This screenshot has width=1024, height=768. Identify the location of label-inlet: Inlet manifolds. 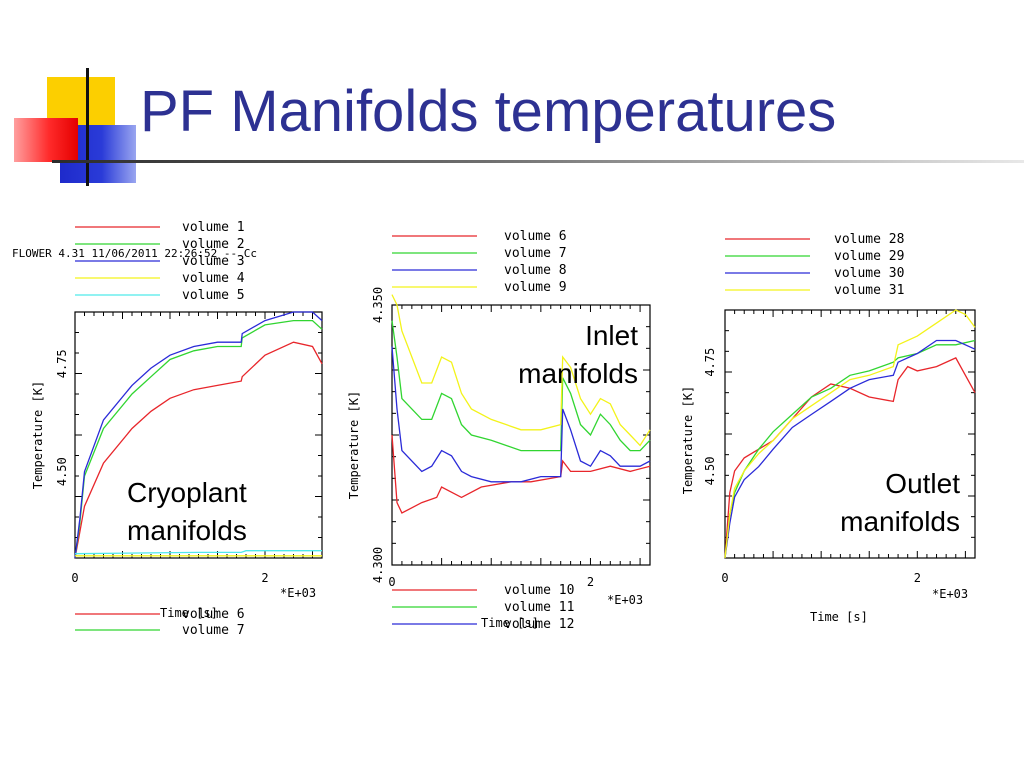
(565, 355).